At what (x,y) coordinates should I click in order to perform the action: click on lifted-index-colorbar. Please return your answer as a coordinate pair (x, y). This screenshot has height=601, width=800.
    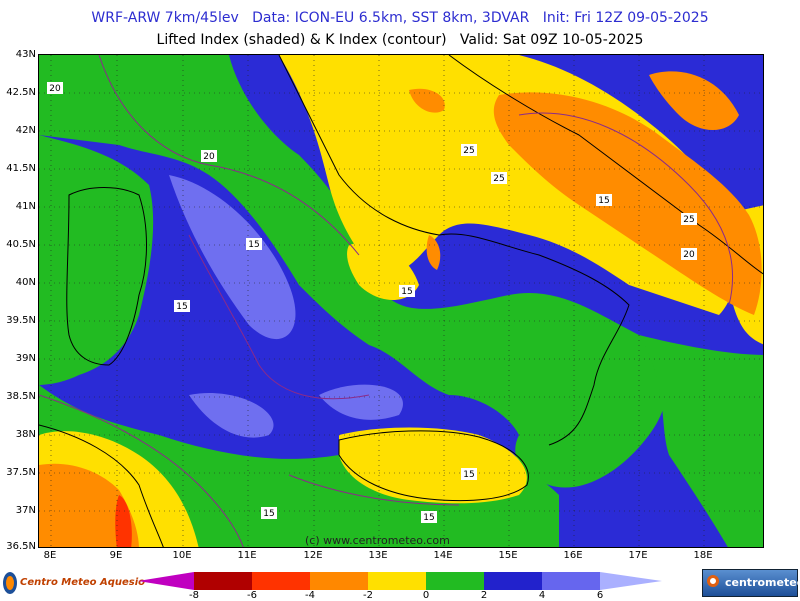
    Looking at the image, I should click on (400, 581).